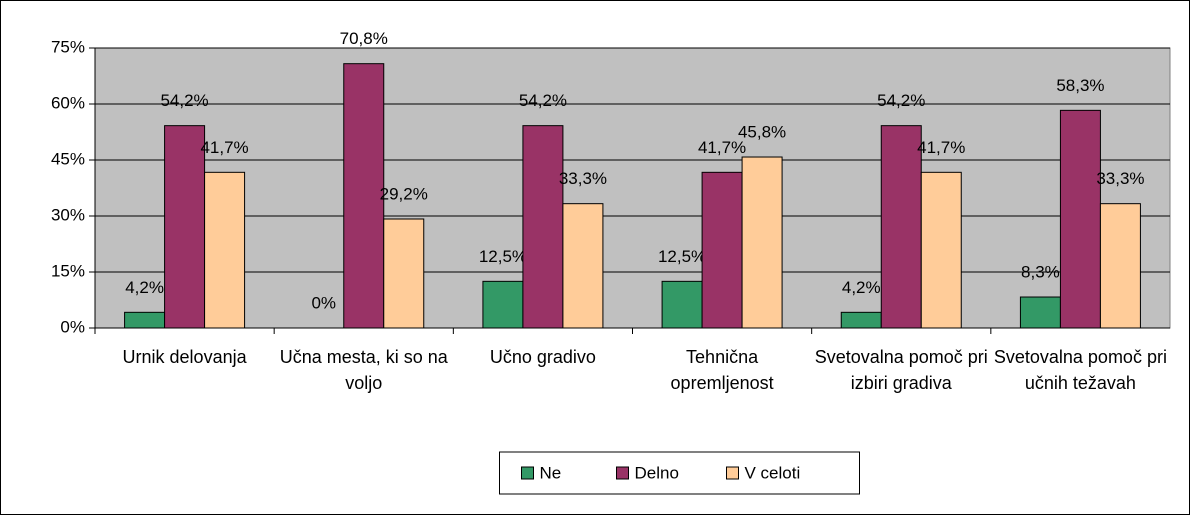 This screenshot has width=1190, height=515. What do you see at coordinates (68, 46) in the screenshot?
I see `y-tick-label: 75%` at bounding box center [68, 46].